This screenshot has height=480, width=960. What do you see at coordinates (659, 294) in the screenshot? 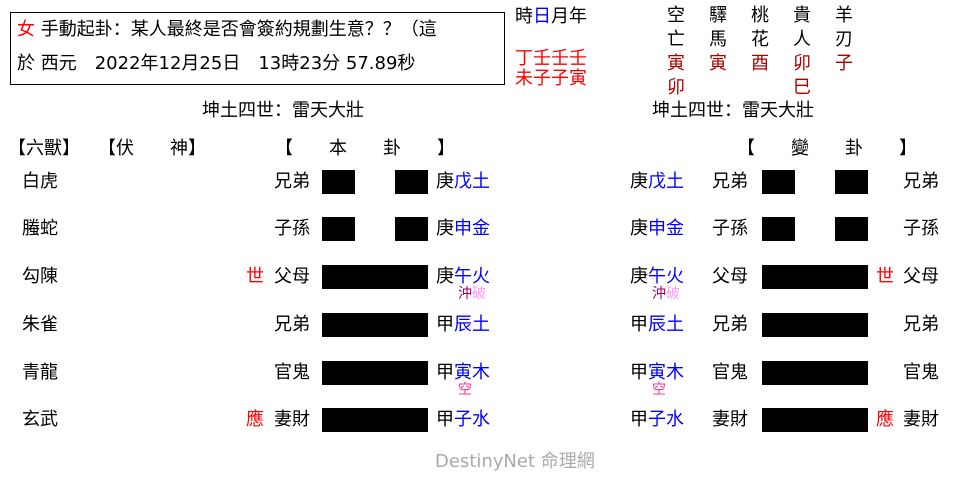
I see `annotation-mark: 沖` at bounding box center [659, 294].